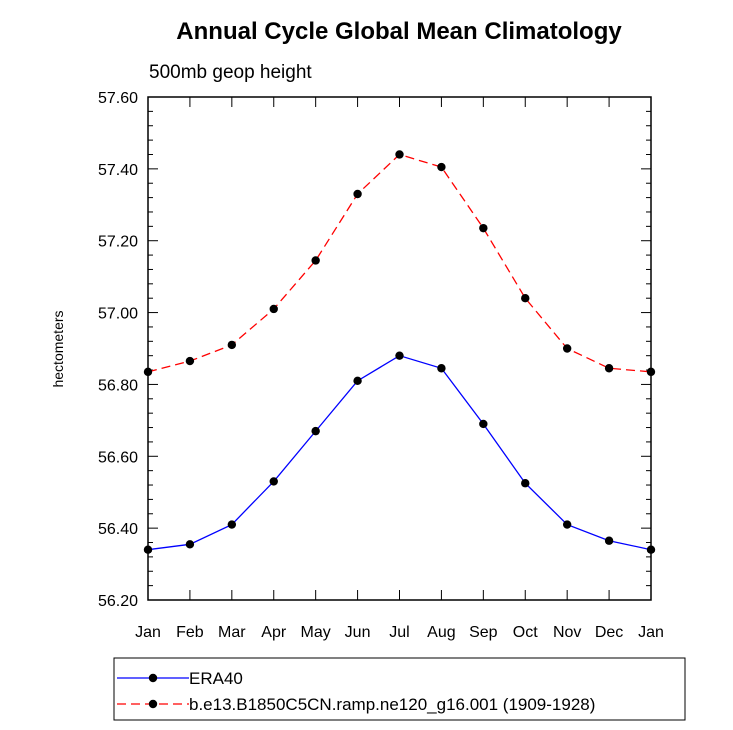  What do you see at coordinates (118, 314) in the screenshot?
I see `y-tick-label: 57.00` at bounding box center [118, 314].